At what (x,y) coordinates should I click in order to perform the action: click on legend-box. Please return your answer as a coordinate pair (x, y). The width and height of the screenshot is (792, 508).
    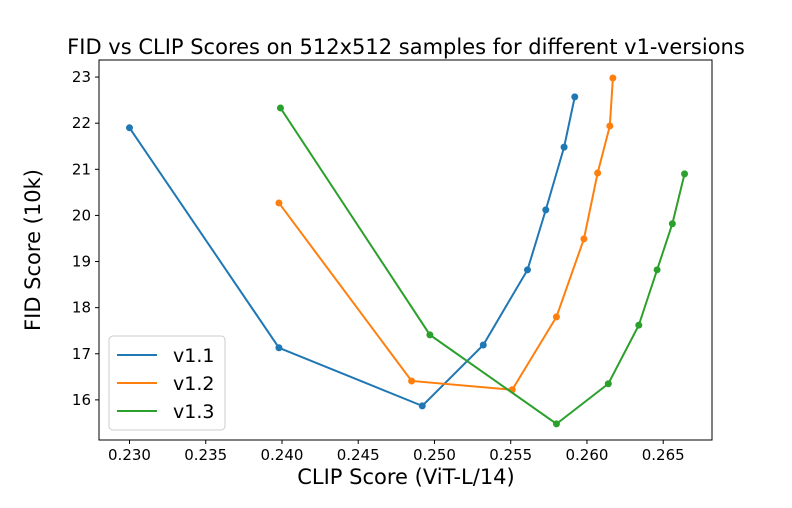
    Looking at the image, I should click on (167, 383).